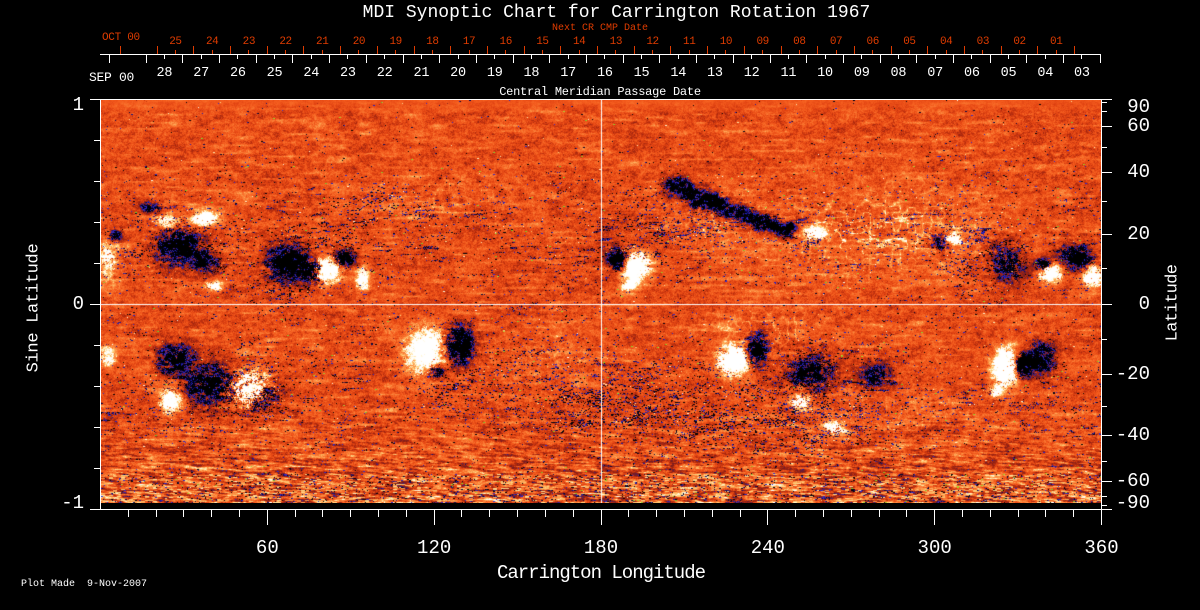 The width and height of the screenshot is (1200, 610). Describe the element at coordinates (274, 73) in the screenshot. I see `cmp-day-label: 25` at that location.